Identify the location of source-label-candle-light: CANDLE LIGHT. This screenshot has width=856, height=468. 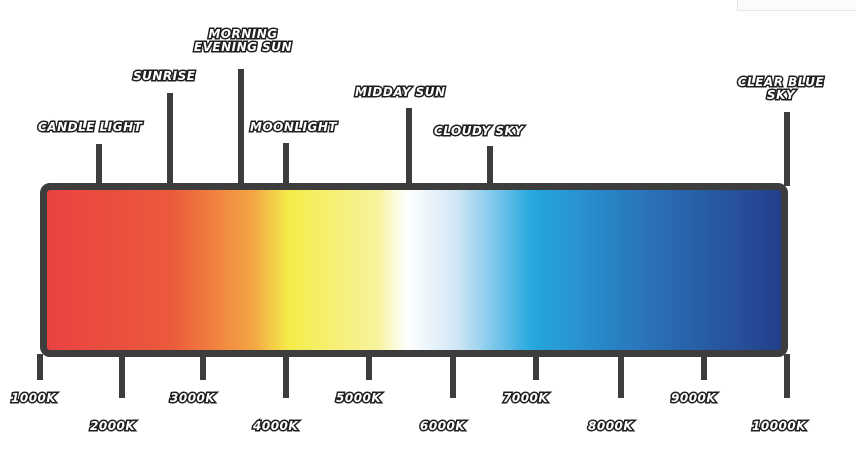
(89, 127).